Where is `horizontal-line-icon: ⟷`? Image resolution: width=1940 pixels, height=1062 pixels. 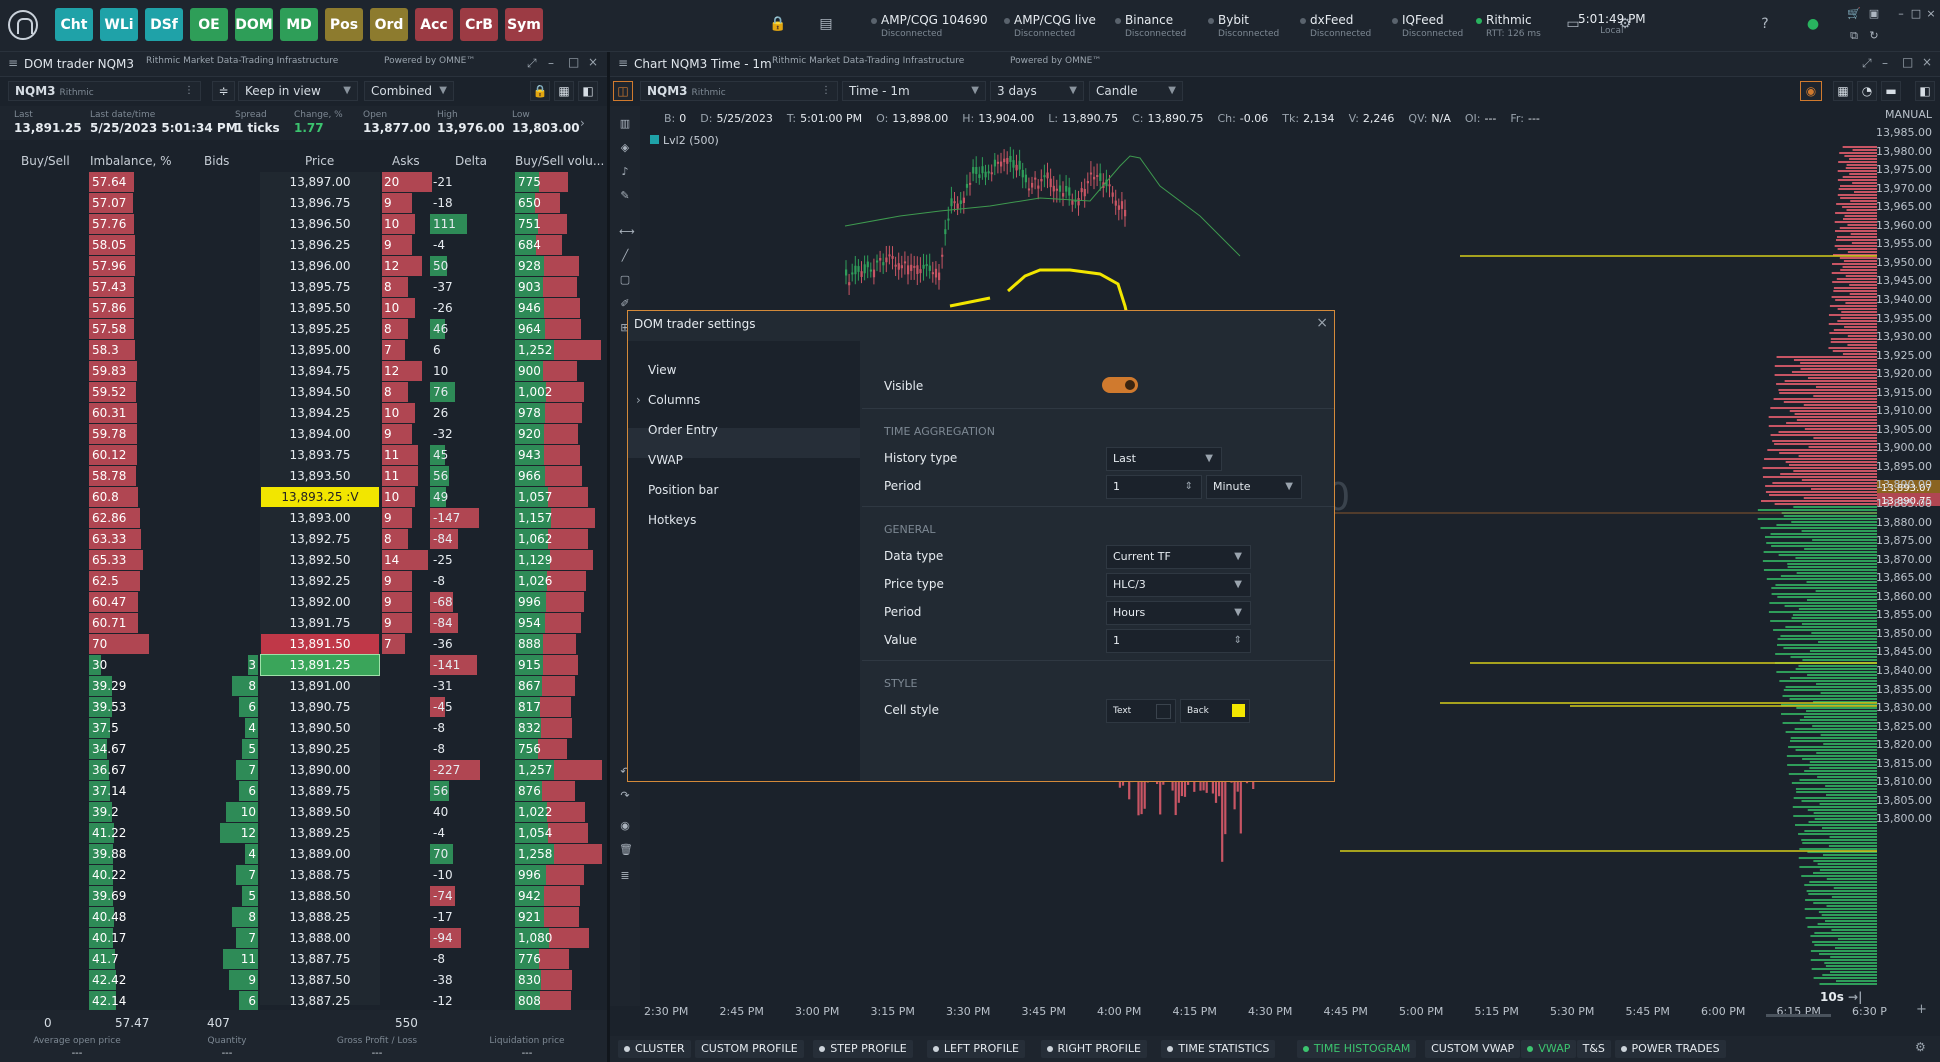 horizontal-line-icon: ⟷ is located at coordinates (627, 231).